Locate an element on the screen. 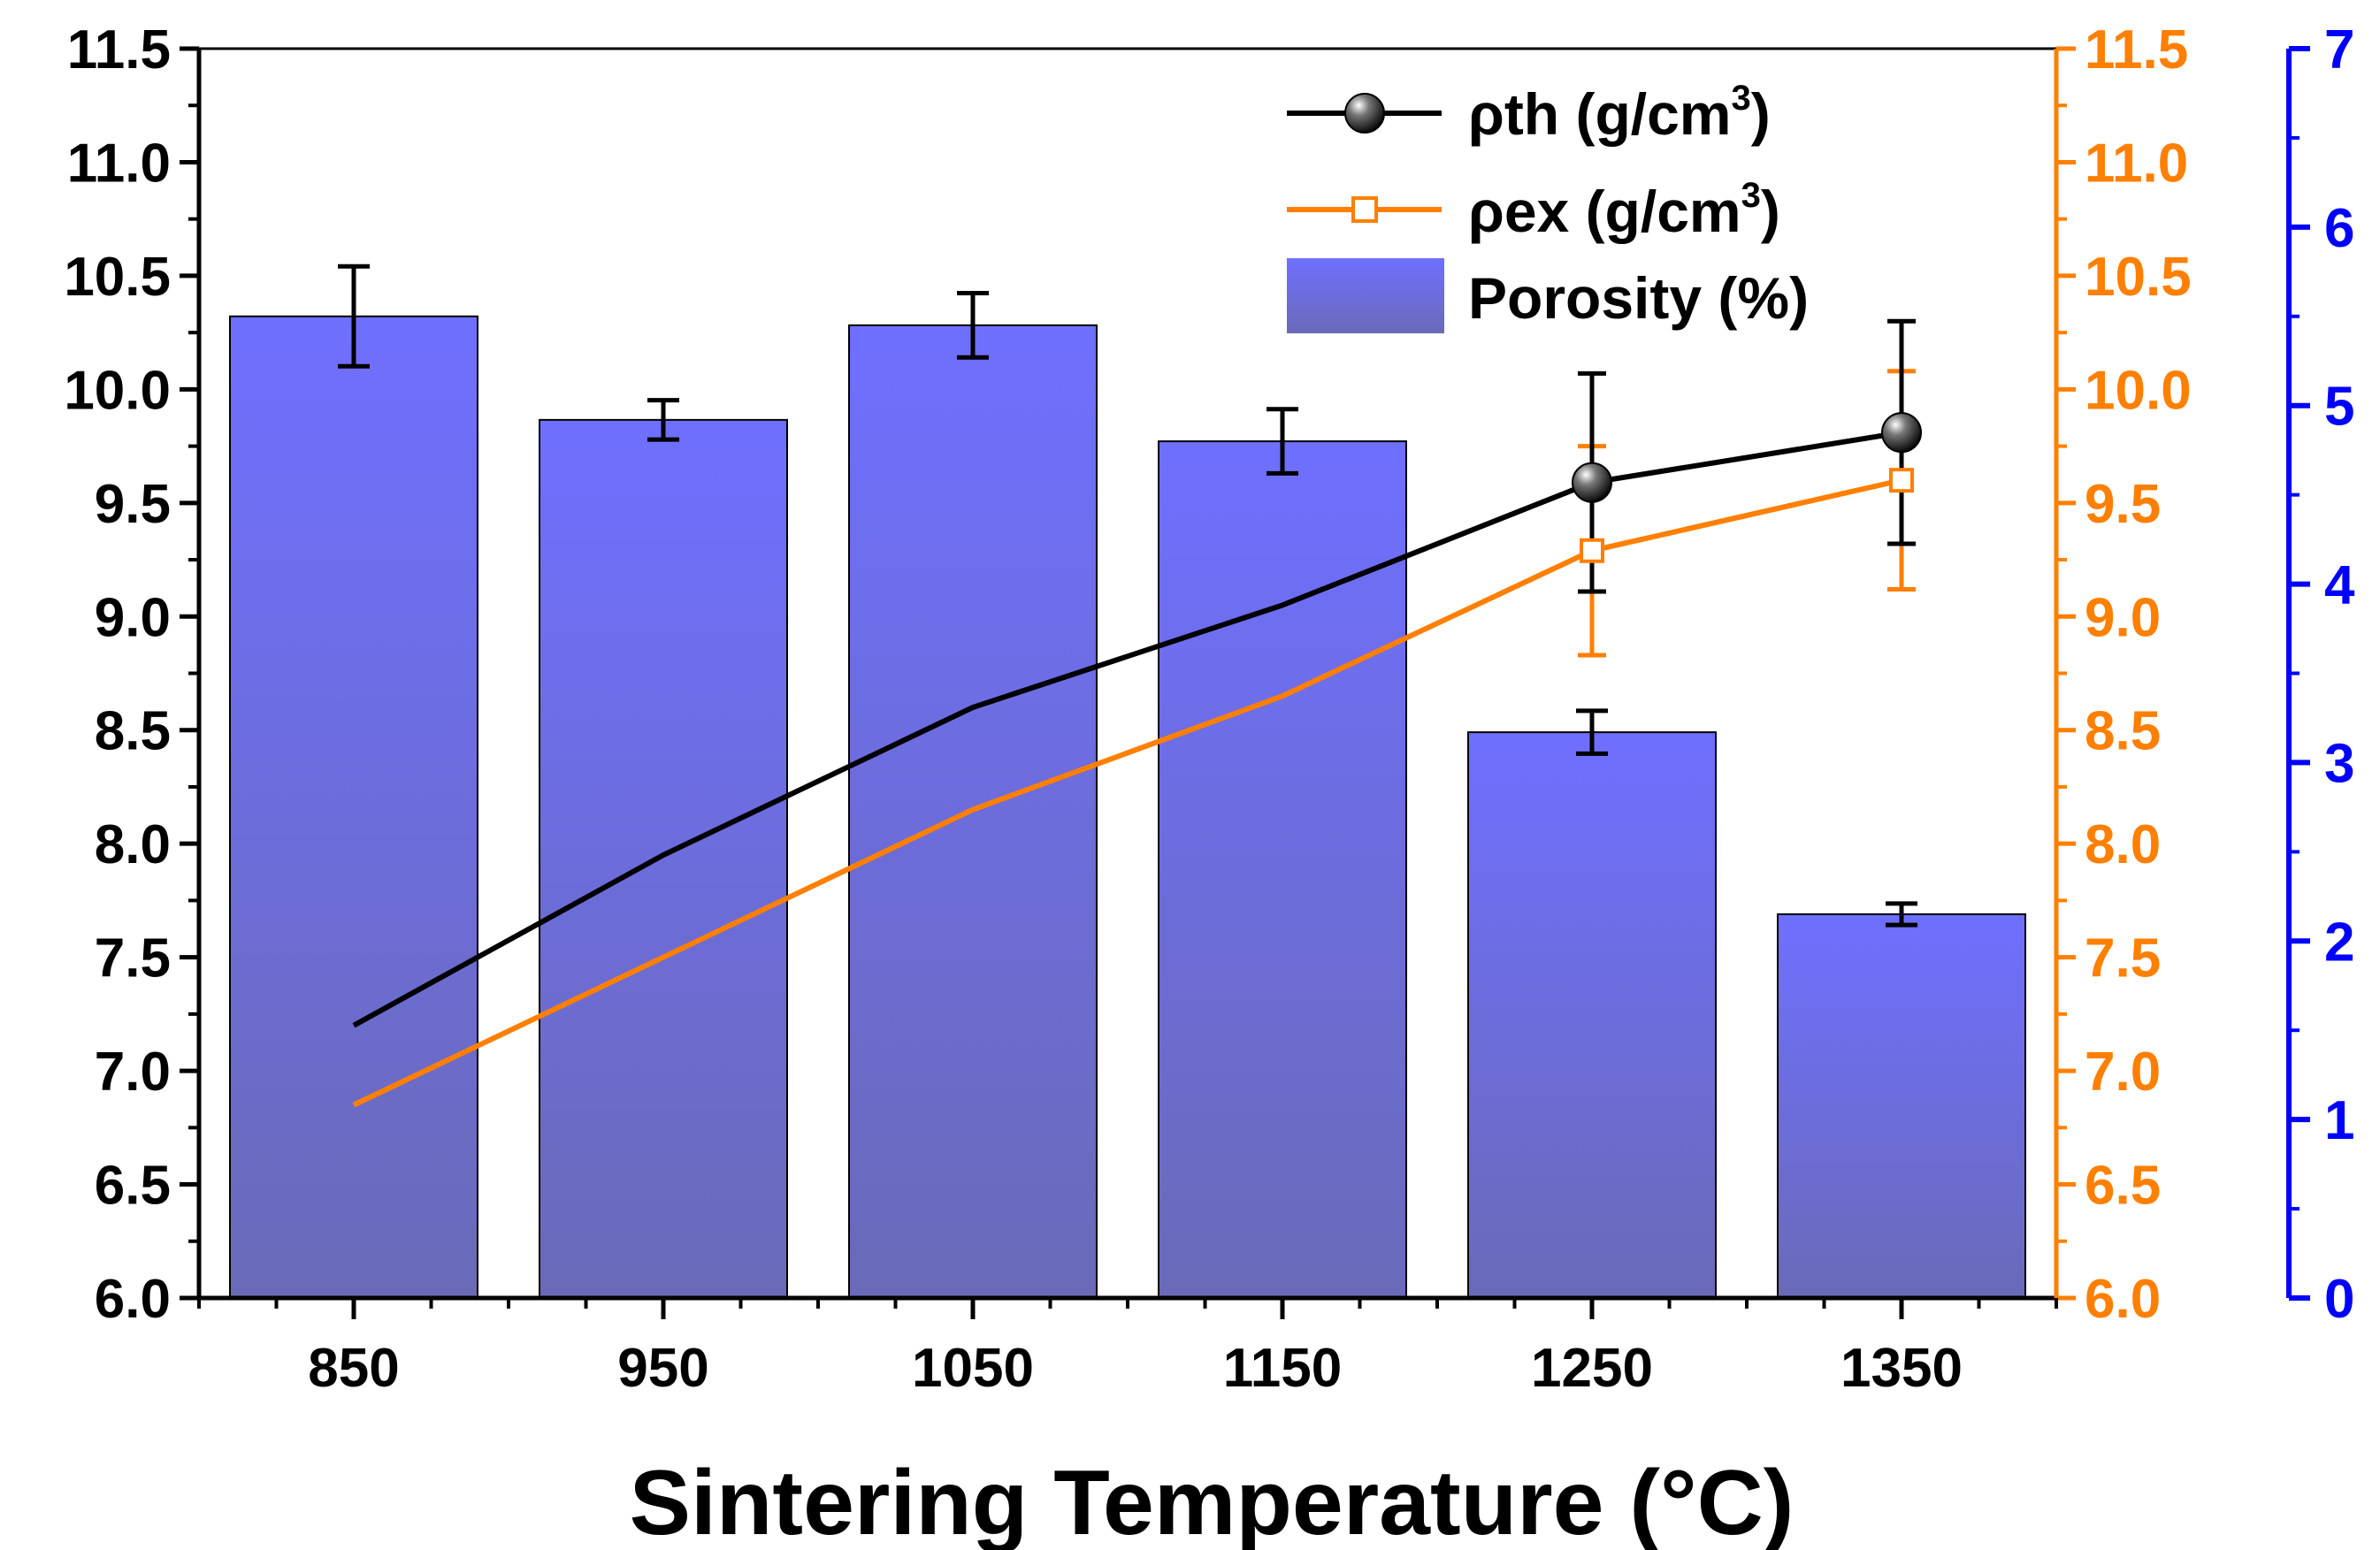 Image resolution: width=2380 pixels, height=1550 pixels. left-tick-label-6.5: 6.5 is located at coordinates (133, 1186).